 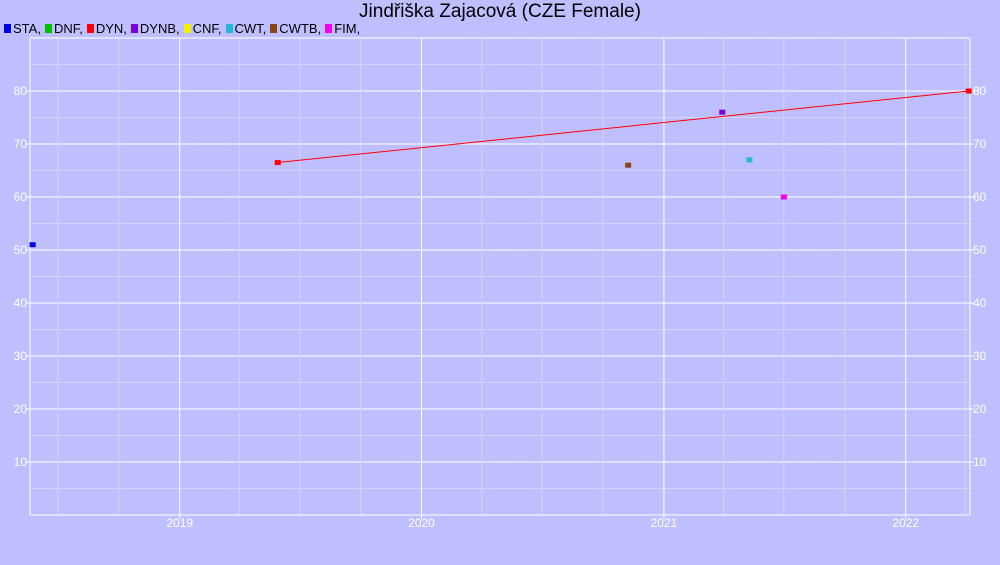 What do you see at coordinates (179, 523) in the screenshot?
I see `x-tick-label: 2019` at bounding box center [179, 523].